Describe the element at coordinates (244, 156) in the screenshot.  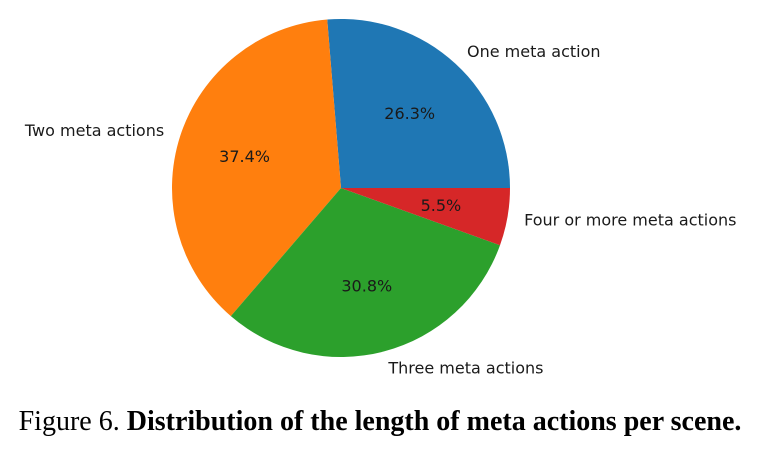
I see `pct-label-two-meta-actions: 37.4%` at that location.